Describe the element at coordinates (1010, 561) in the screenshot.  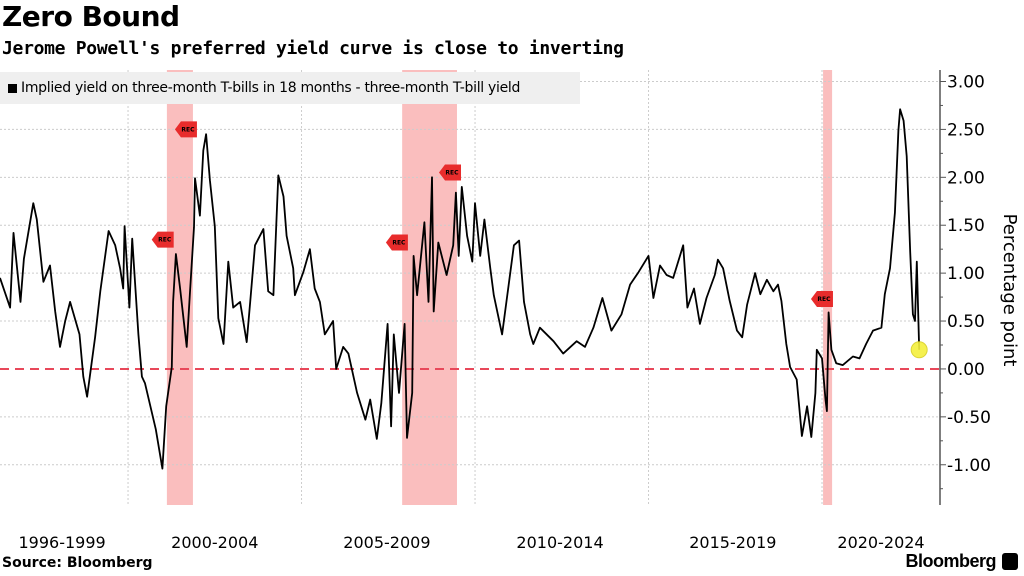
I see `bloomberg-terminal-icon` at that location.